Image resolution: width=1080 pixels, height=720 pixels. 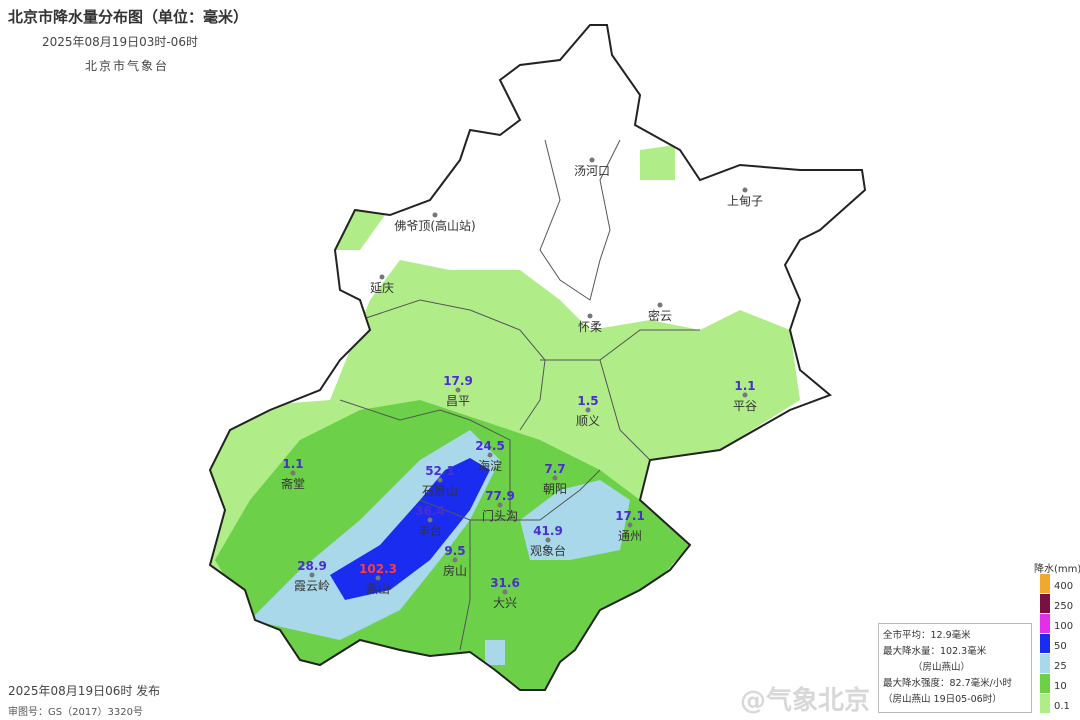 I want to click on station-value: 17.9, so click(x=458, y=381).